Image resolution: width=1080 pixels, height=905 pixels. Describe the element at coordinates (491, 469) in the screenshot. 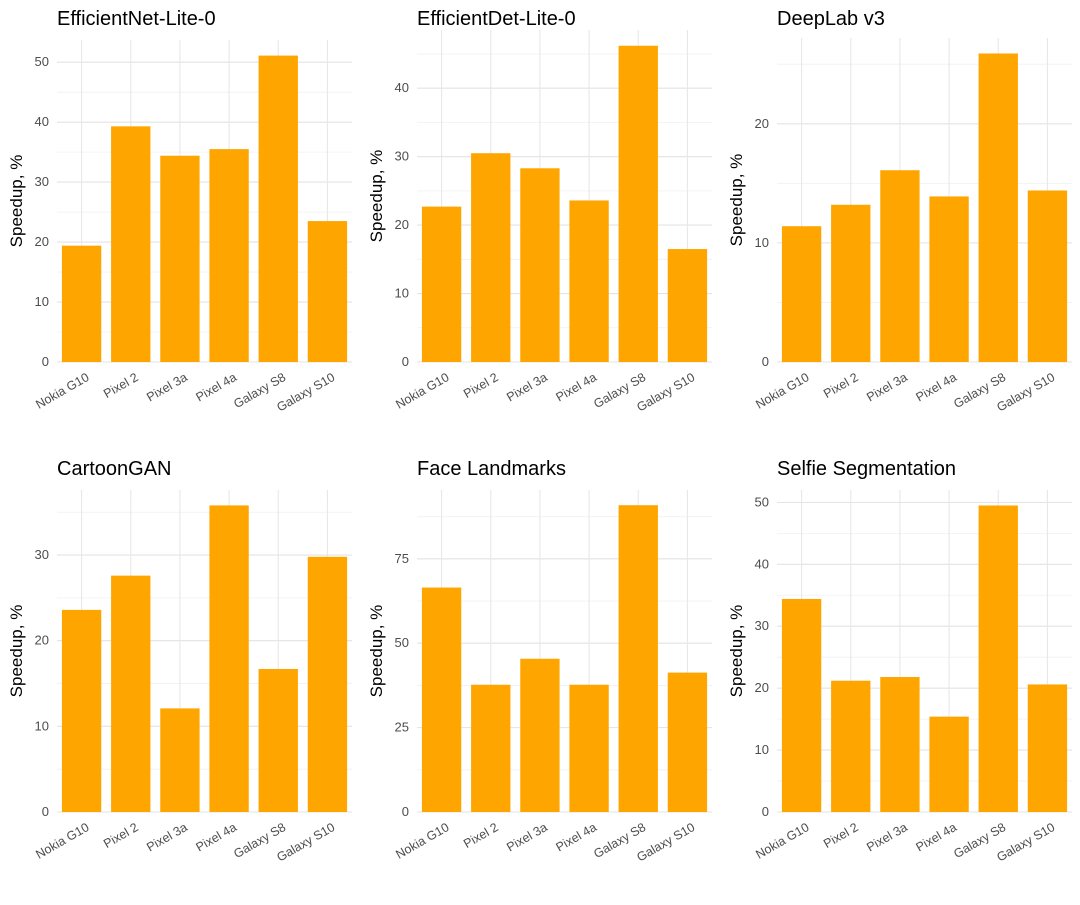

I see `chart-title: Face Landmarks` at that location.